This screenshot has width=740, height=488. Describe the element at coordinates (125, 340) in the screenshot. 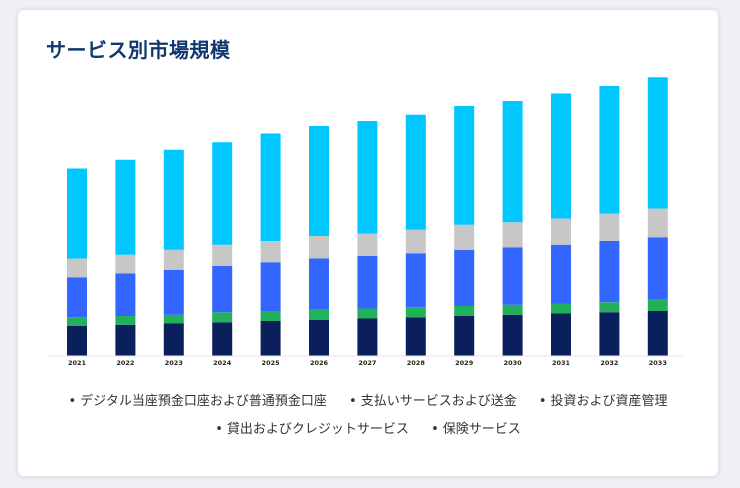

I see `bar-segment-2022-s0` at that location.